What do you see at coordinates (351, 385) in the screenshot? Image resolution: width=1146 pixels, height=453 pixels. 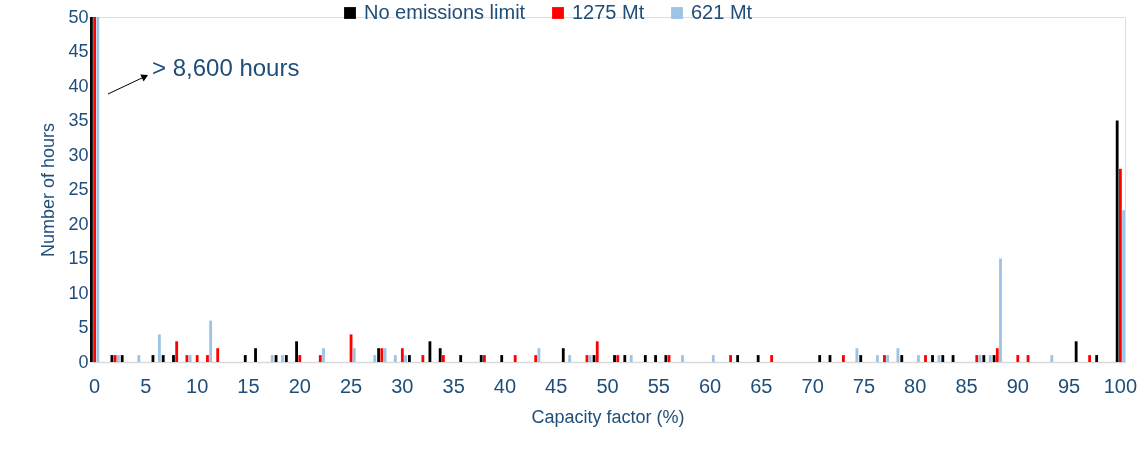 I see `x-tick-label: 25` at bounding box center [351, 385].